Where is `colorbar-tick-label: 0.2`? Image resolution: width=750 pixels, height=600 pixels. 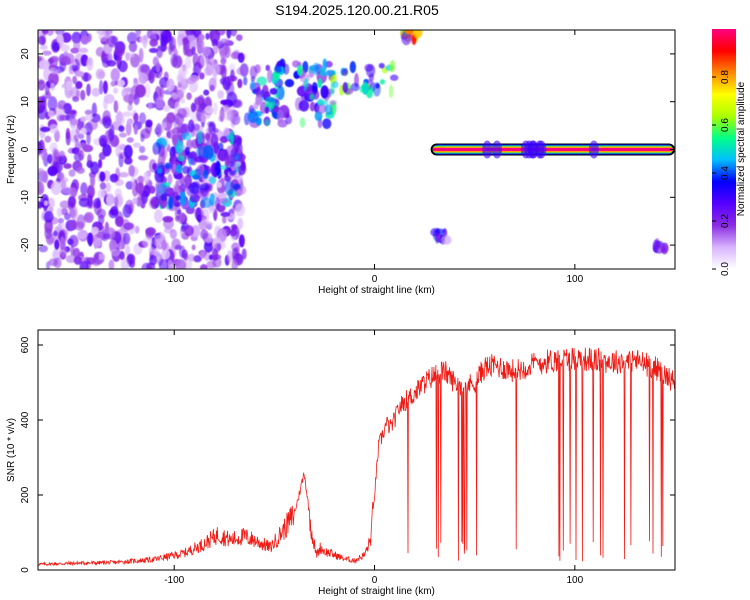
colorbar-tick-label: 0.2 is located at coordinates (725, 221).